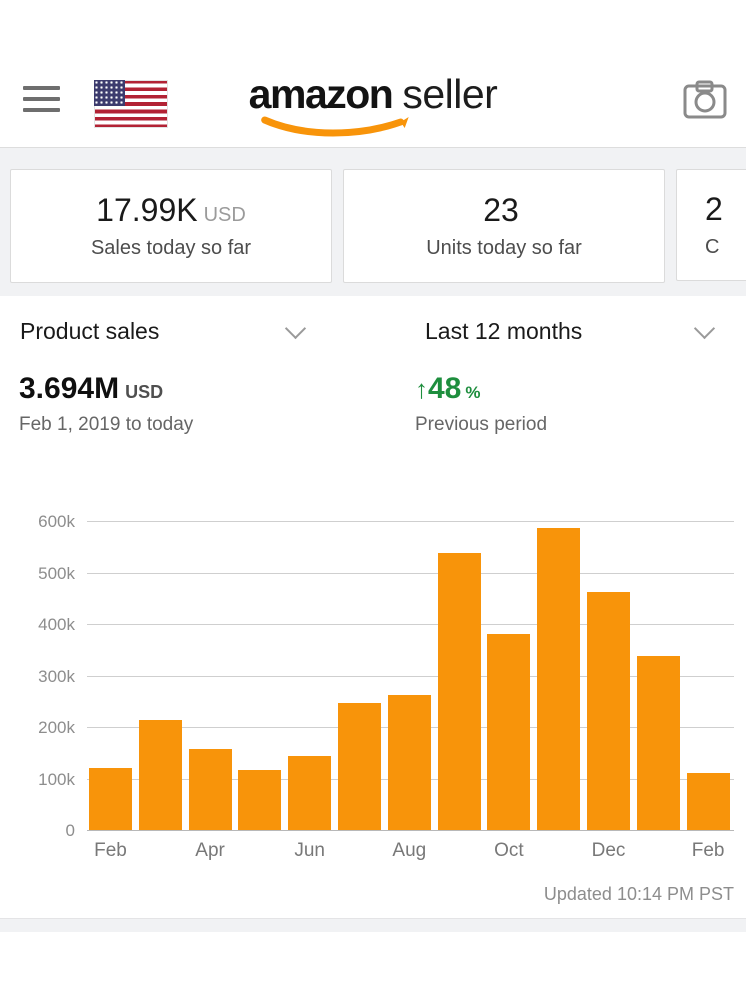 This screenshot has width=746, height=1001. What do you see at coordinates (459, 691) in the screenshot?
I see `bar-sep` at bounding box center [459, 691].